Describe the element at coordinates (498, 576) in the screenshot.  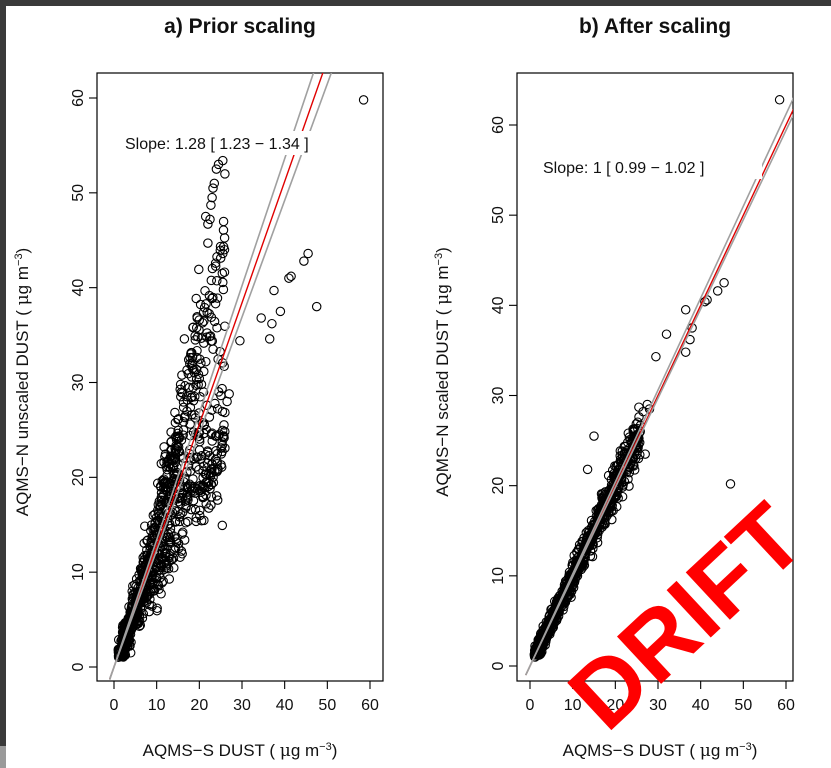
I see `panel-b-y-tick-label: 10` at that location.